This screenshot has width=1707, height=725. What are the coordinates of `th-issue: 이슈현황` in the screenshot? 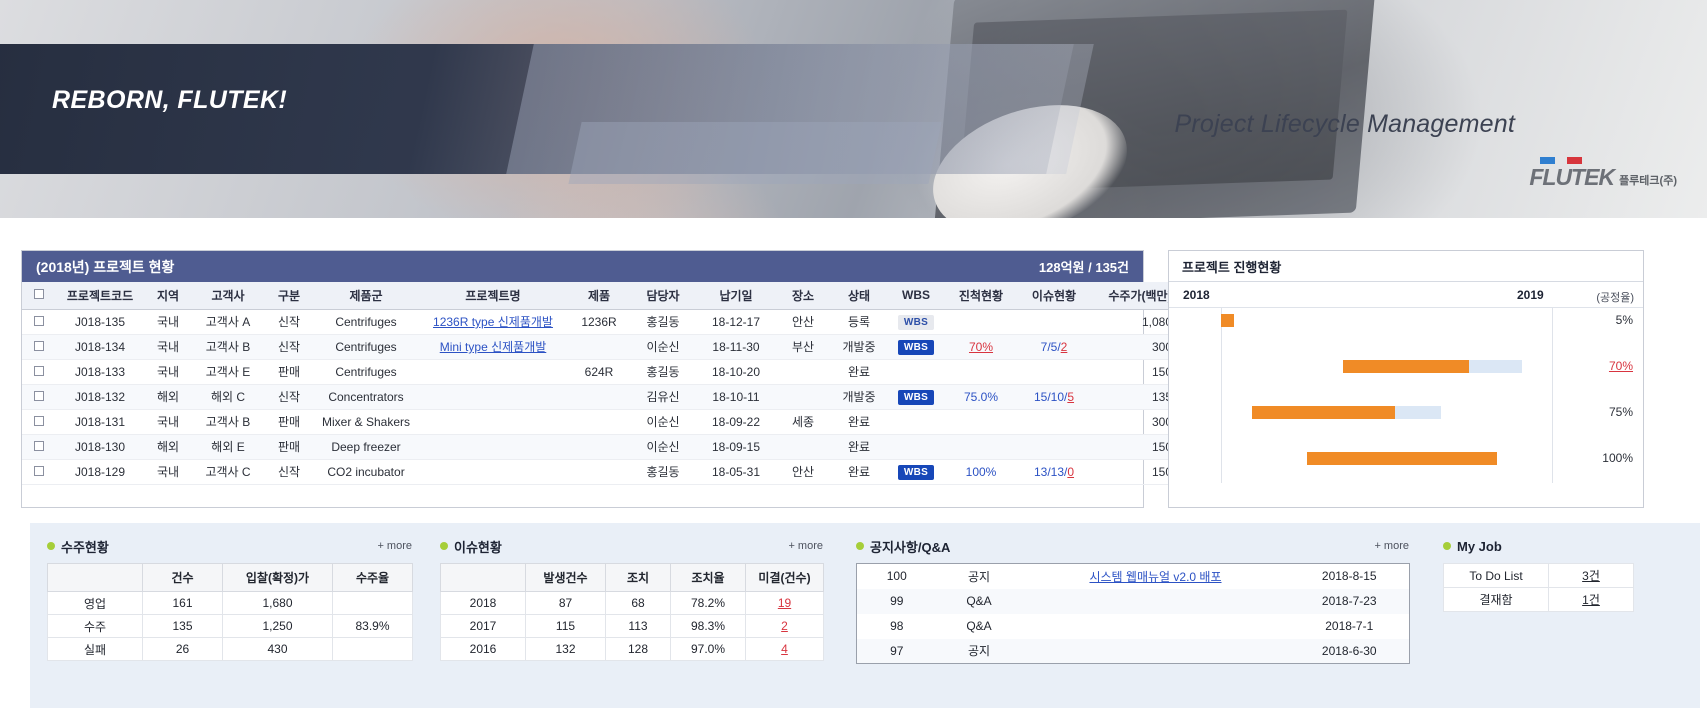 It's located at (1054, 296).